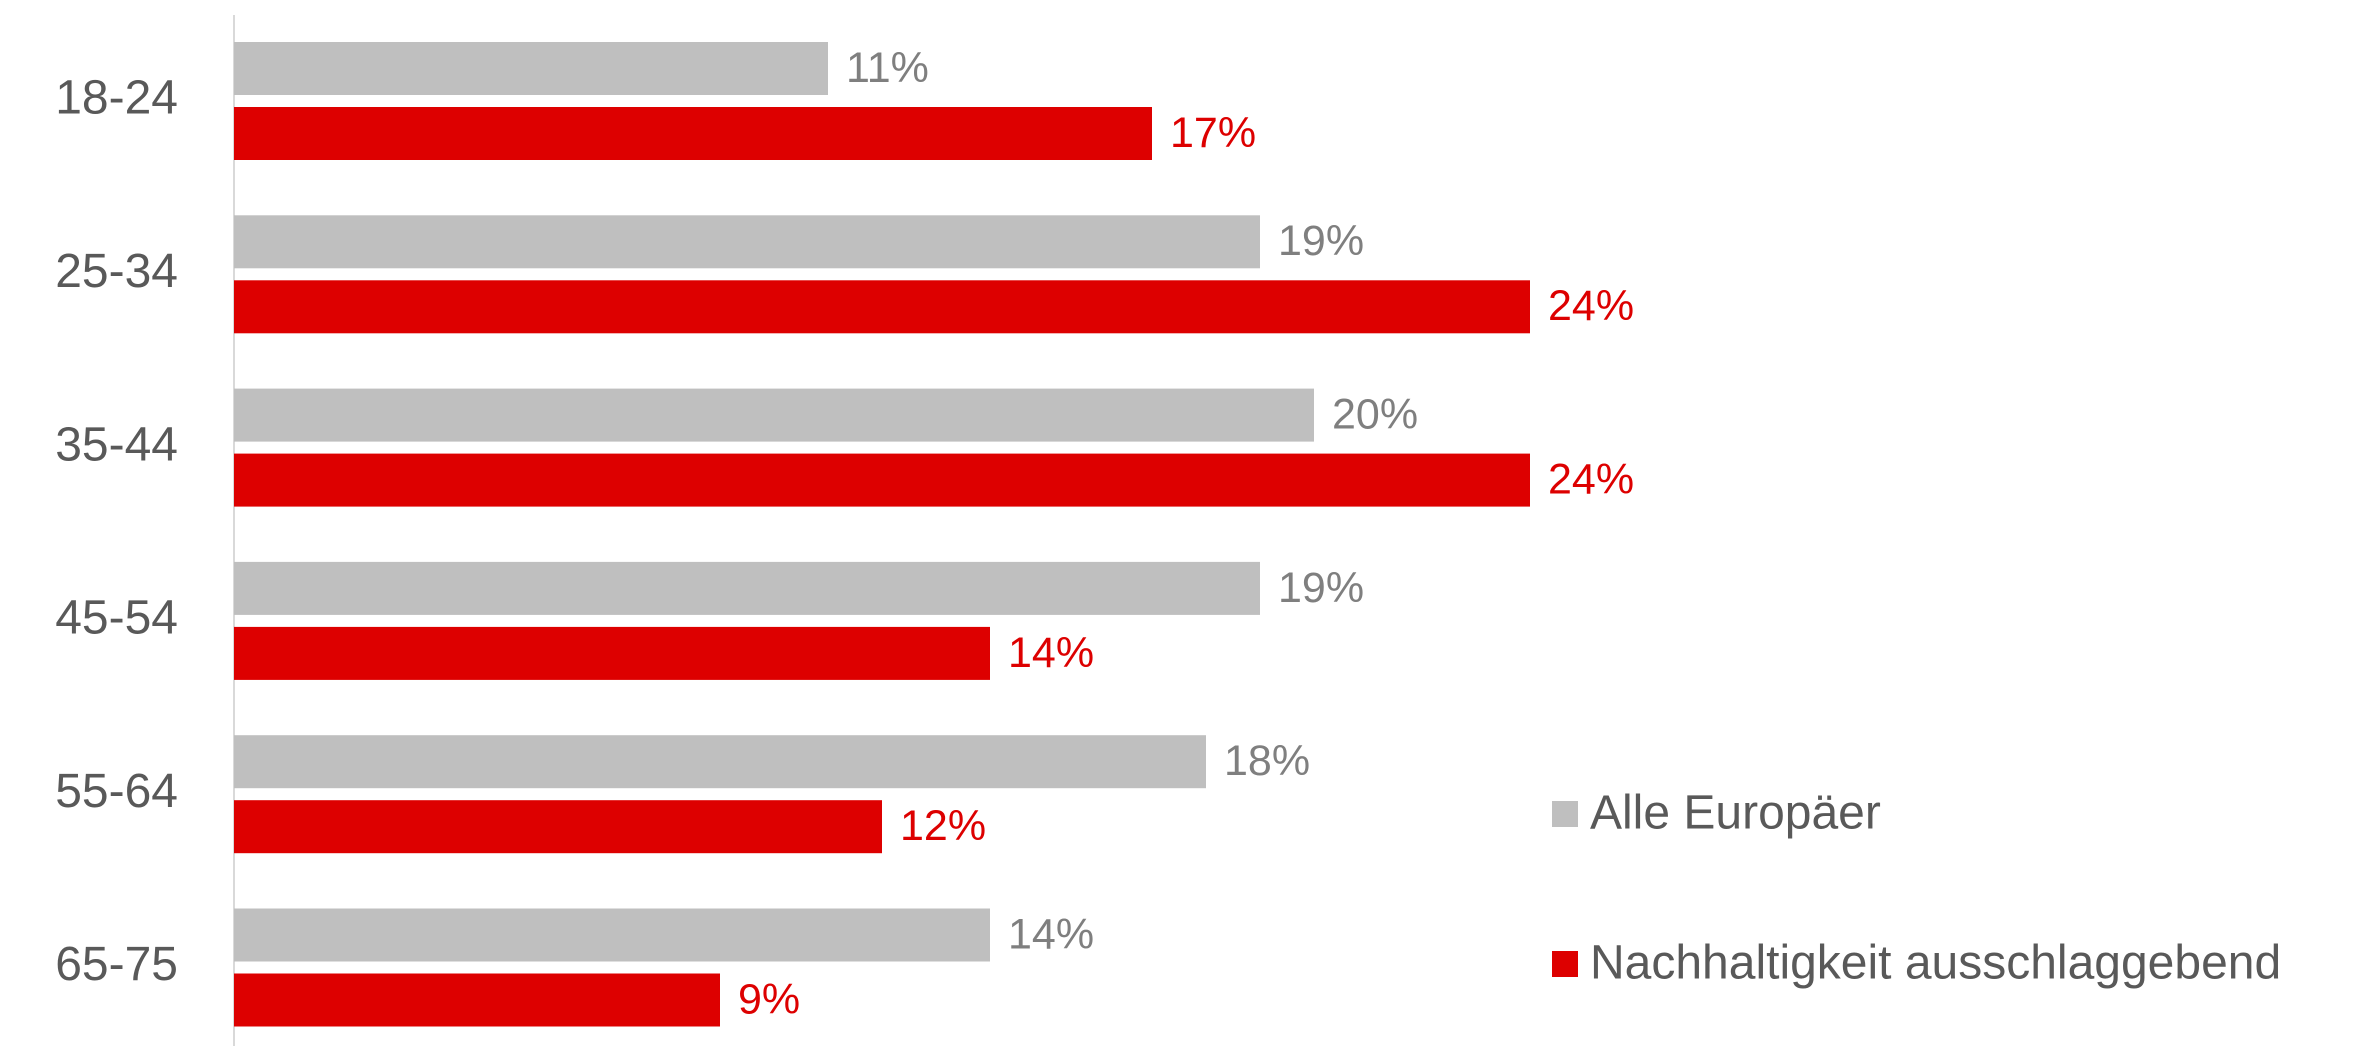  What do you see at coordinates (1267, 761) in the screenshot?
I see `data-label: 18%` at bounding box center [1267, 761].